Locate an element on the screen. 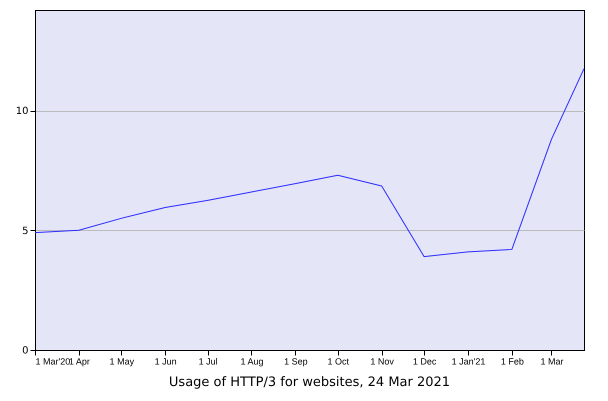 The width and height of the screenshot is (608, 401). x-tick-label: 1 Aug is located at coordinates (252, 361).